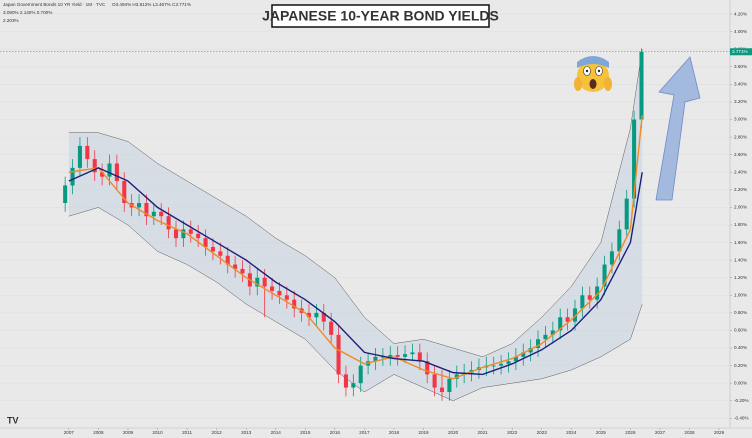 The width and height of the screenshot is (752, 438). I want to click on x-tick-label: 2016, so click(335, 432).